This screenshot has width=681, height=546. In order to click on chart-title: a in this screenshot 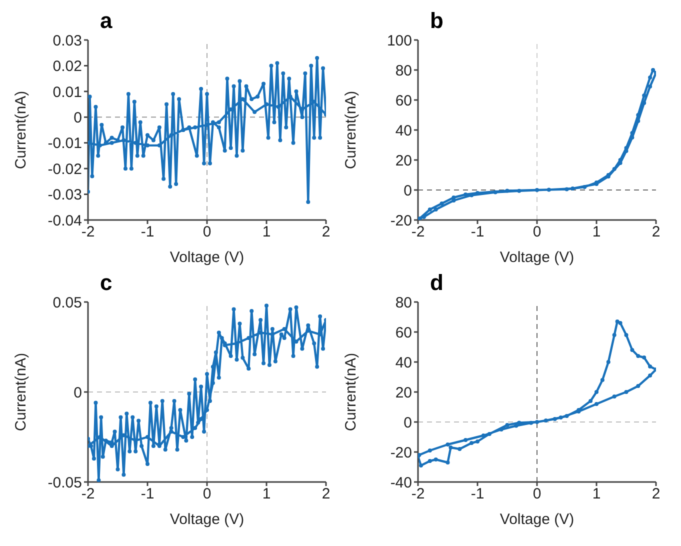, I will do `click(106, 21)`.